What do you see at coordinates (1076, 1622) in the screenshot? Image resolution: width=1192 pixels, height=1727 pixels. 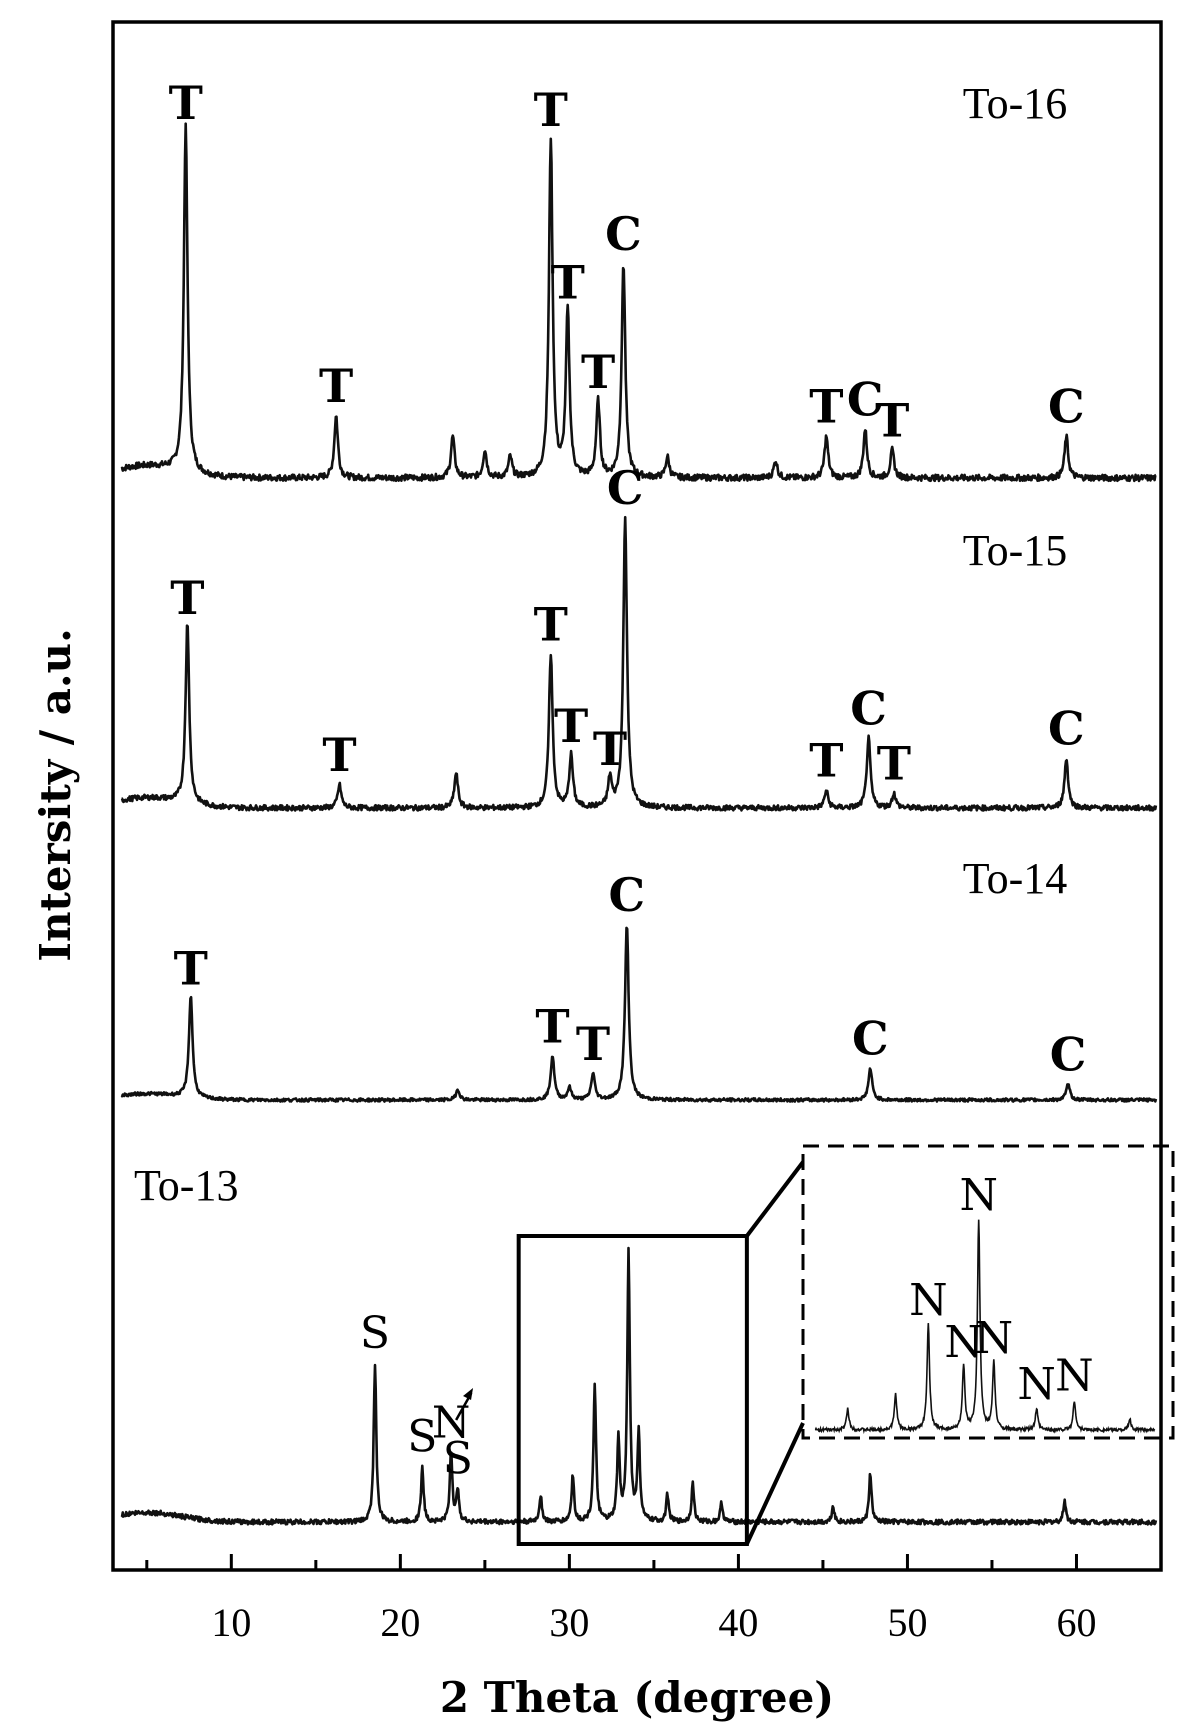 I see `x-tick-label-60: 60` at bounding box center [1076, 1622].